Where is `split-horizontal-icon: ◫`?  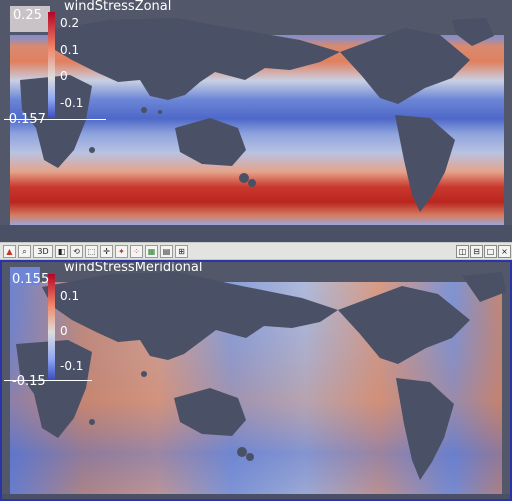
split-horizontal-icon: ◫ is located at coordinates (462, 251).